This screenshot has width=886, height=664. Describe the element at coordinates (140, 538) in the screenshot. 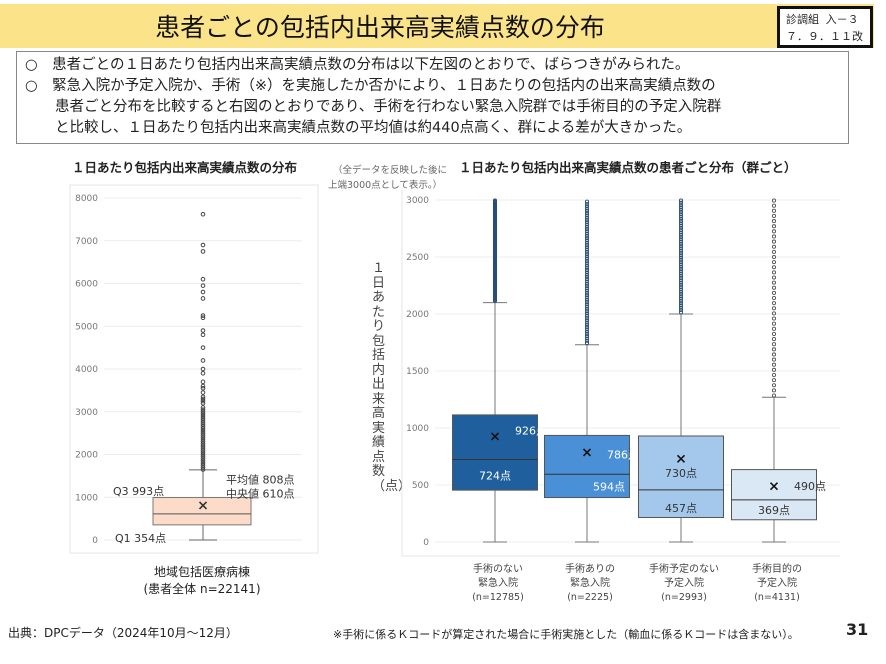

I see `q1-label: Q1 354点` at that location.